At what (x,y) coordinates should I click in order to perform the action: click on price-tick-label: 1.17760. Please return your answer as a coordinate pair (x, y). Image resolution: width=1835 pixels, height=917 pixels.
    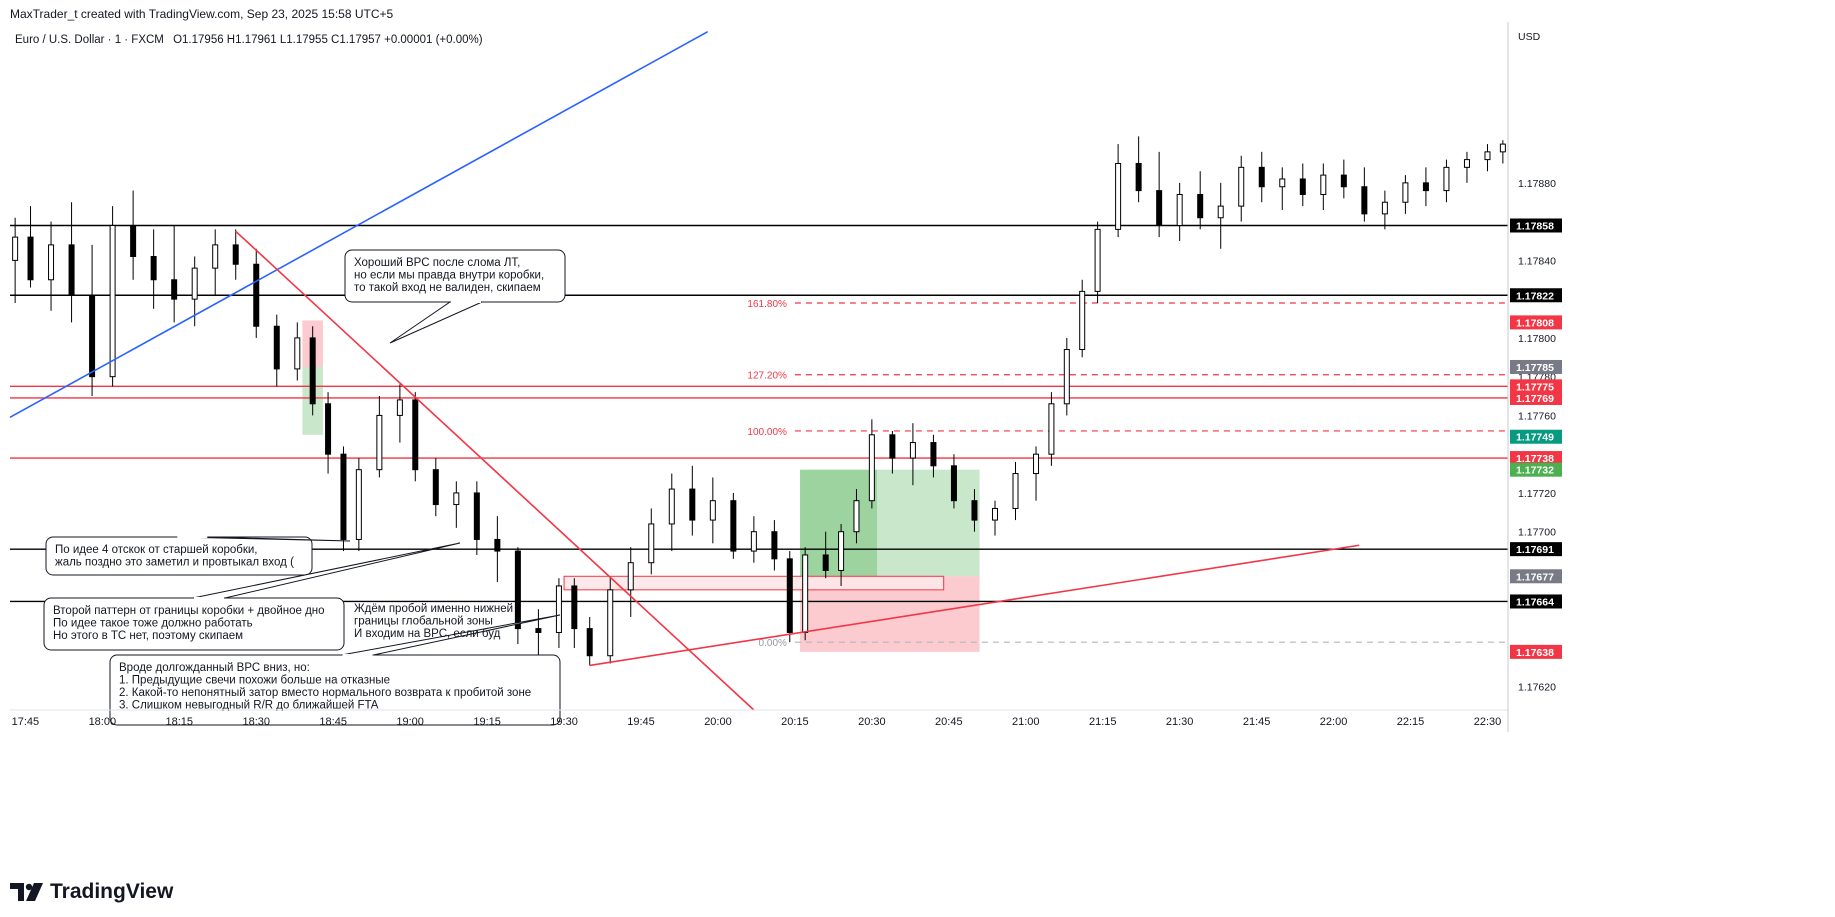
    Looking at the image, I should click on (1537, 416).